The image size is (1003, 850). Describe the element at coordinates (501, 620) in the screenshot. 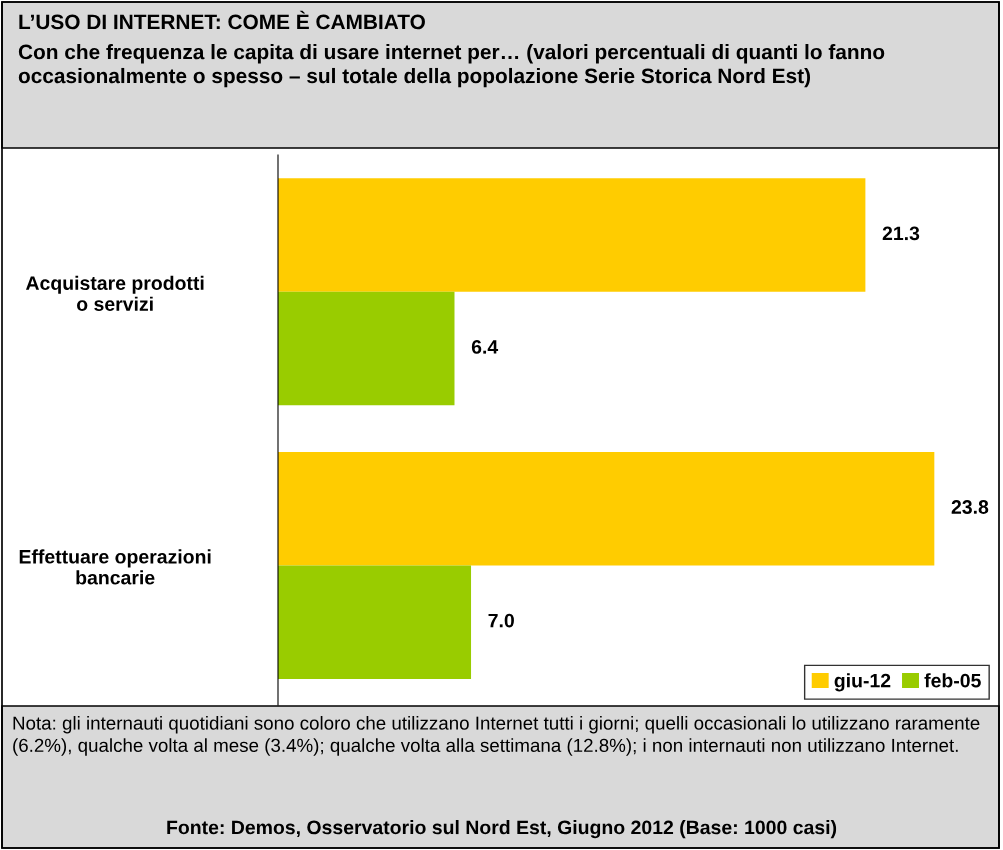

I see `data-label: 7.0` at that location.